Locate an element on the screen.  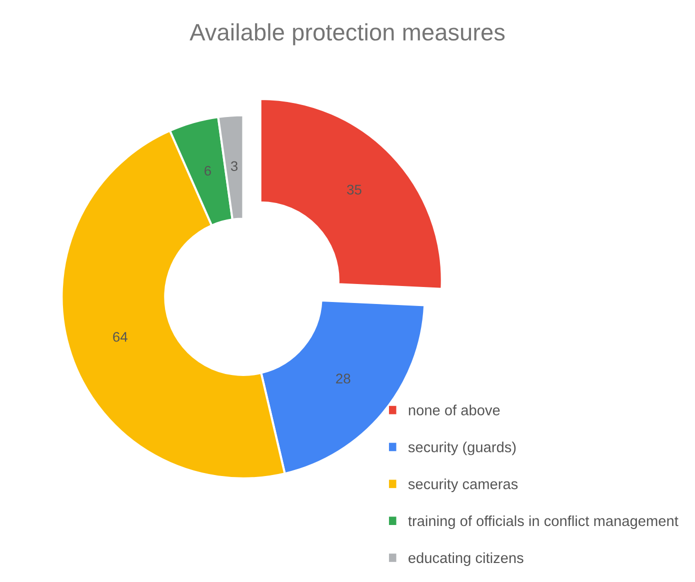
legend-label: training of officials in conflict management is located at coordinates (543, 522).